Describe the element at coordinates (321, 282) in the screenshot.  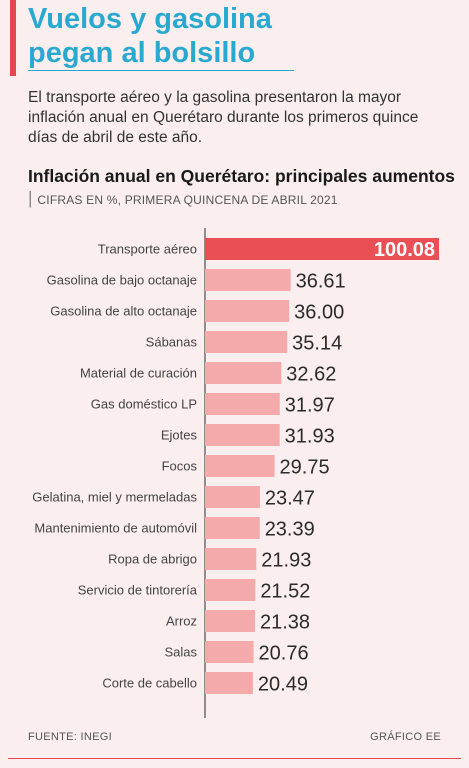
I see `value-label: 36.61` at that location.